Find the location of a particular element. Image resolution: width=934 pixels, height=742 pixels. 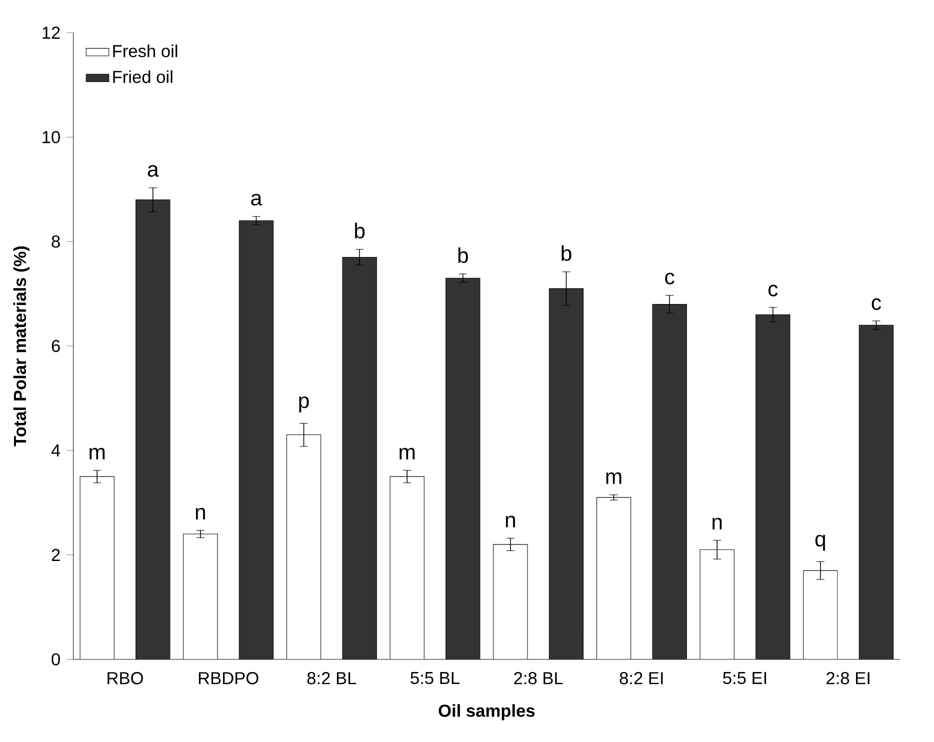

x-tick-label: 8:2 BL is located at coordinates (331, 678).